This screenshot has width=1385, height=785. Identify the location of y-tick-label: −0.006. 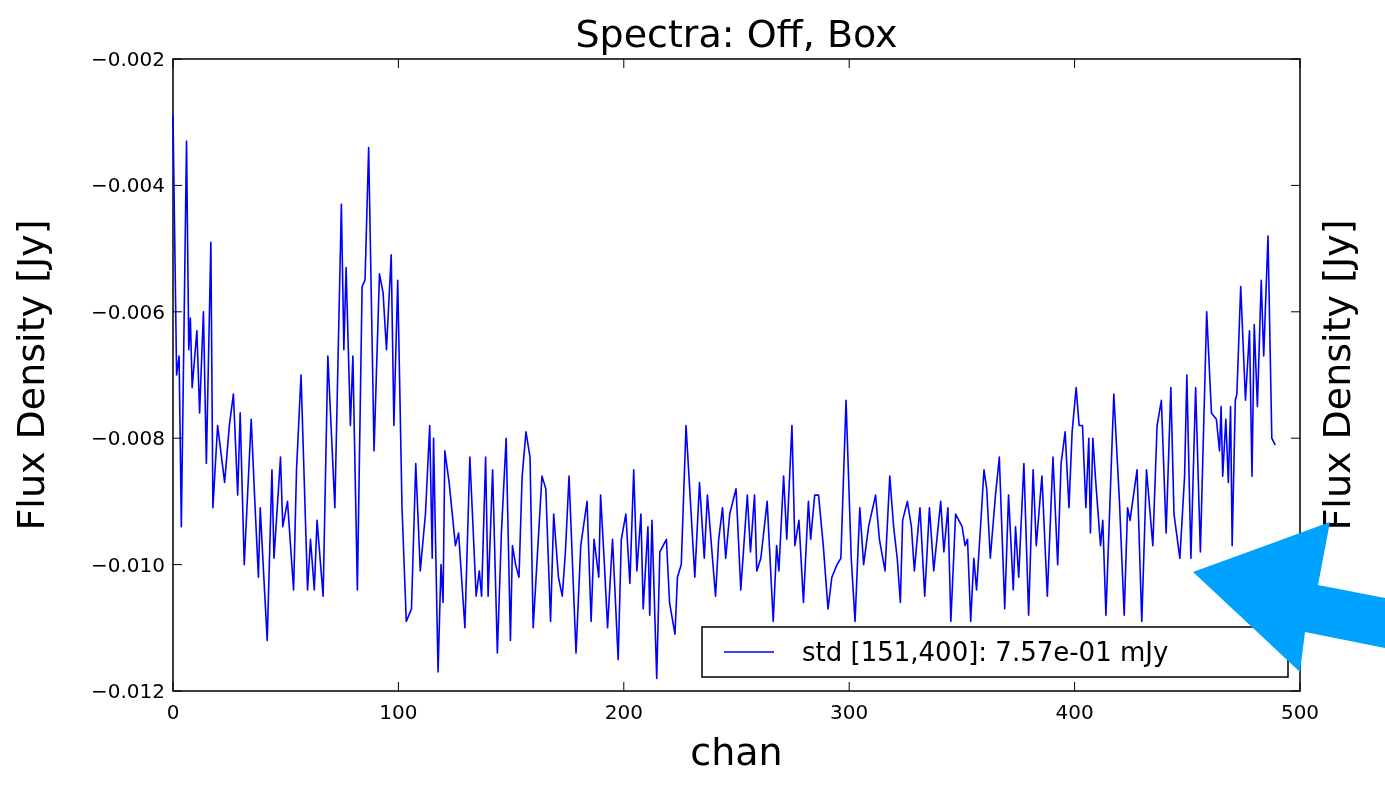
(127, 311).